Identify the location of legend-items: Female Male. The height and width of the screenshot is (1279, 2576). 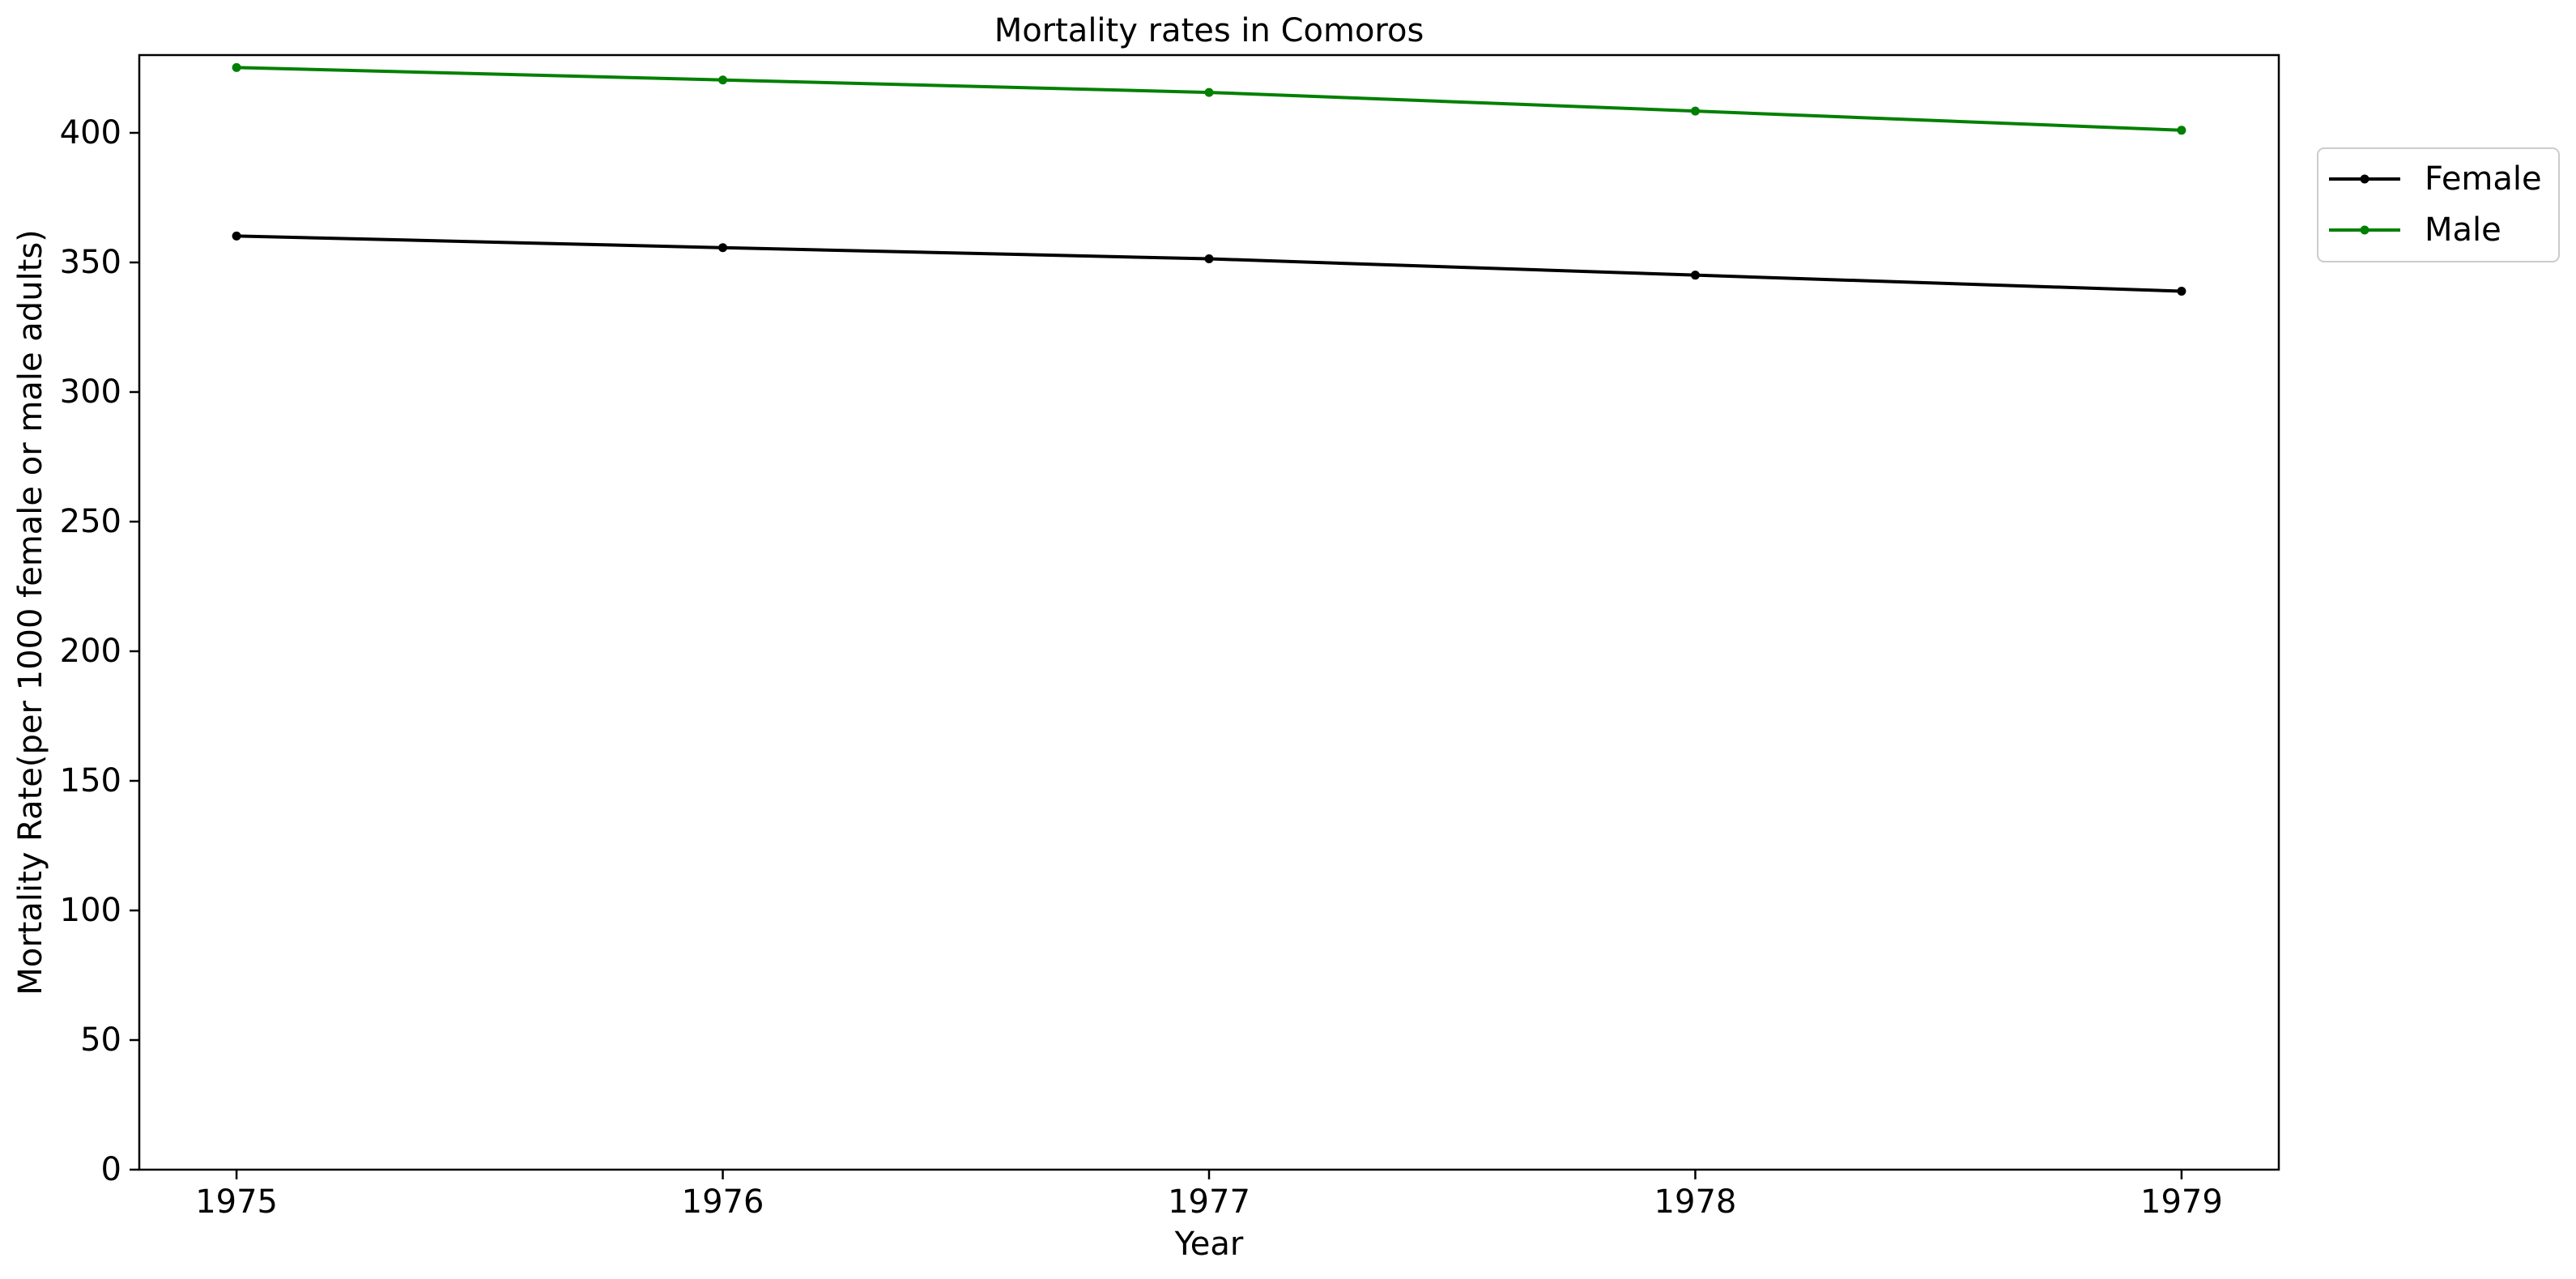
(2435, 204).